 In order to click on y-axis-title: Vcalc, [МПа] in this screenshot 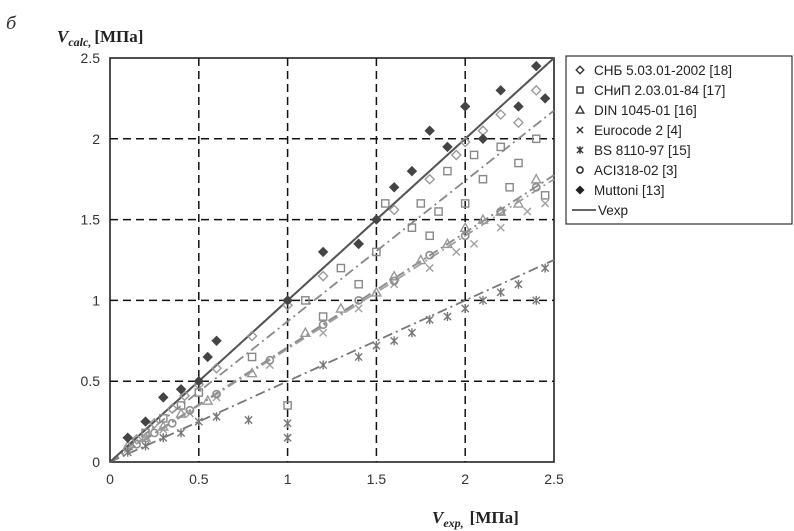, I will do `click(100, 38)`.